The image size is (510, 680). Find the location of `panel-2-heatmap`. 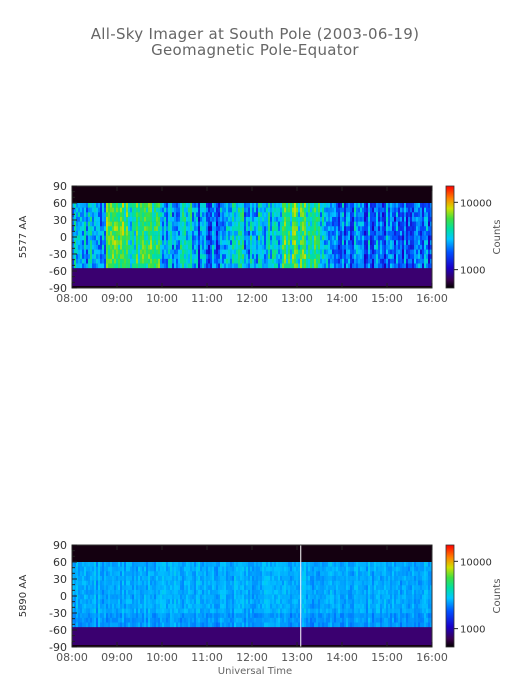

panel-2-heatmap is located at coordinates (252, 595).